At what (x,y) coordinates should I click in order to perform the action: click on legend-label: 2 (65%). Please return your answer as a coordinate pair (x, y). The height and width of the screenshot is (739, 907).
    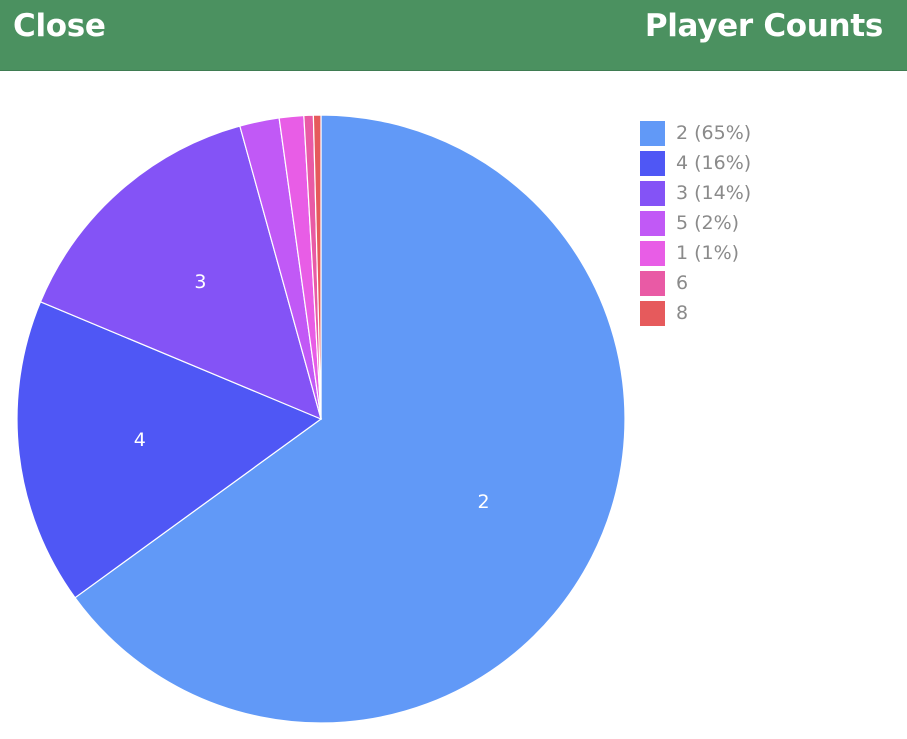
    Looking at the image, I should click on (714, 133).